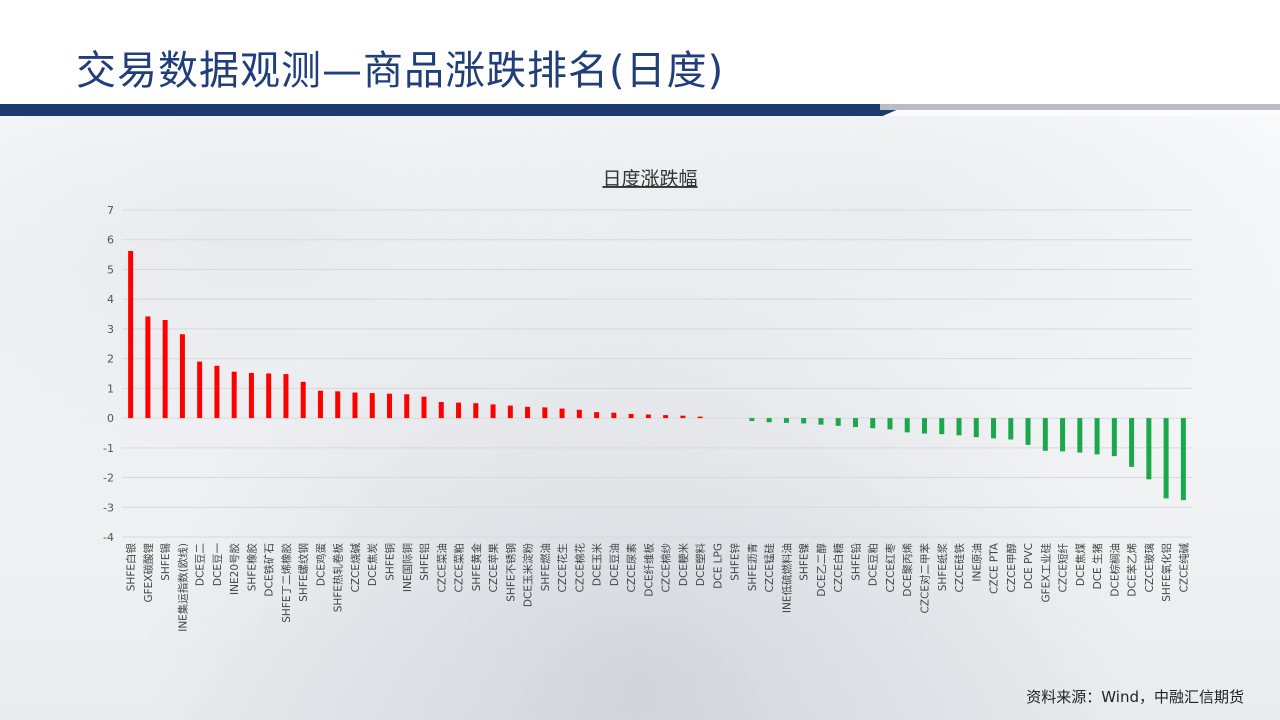  Describe the element at coordinates (165, 562) in the screenshot. I see `x-category-label: SHFE锡` at that location.